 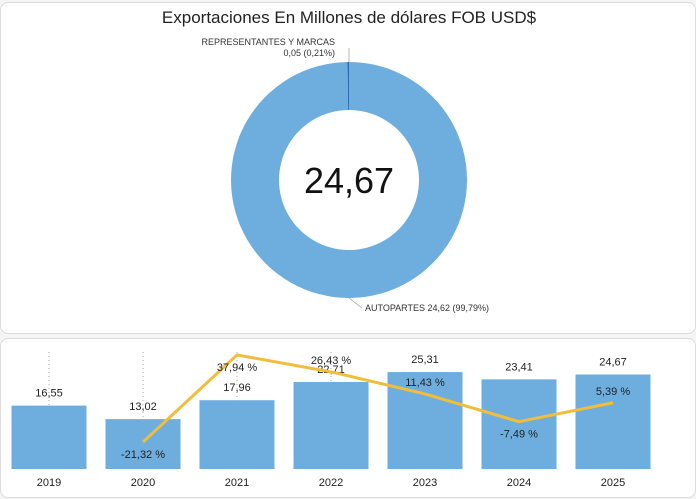 I want to click on growth-label: 5,39 %, so click(x=613, y=392).